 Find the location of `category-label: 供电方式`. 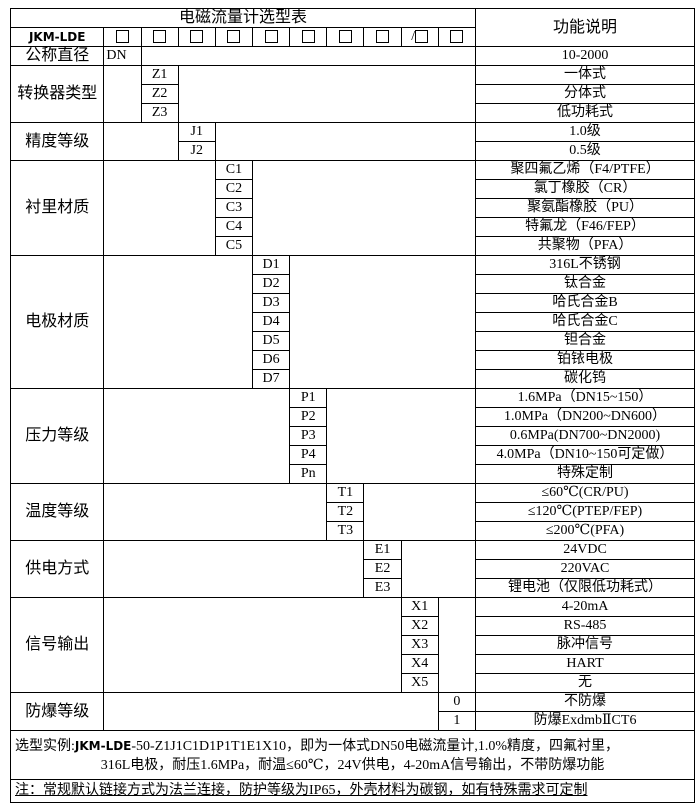

category-label: 供电方式 is located at coordinates (57, 569).